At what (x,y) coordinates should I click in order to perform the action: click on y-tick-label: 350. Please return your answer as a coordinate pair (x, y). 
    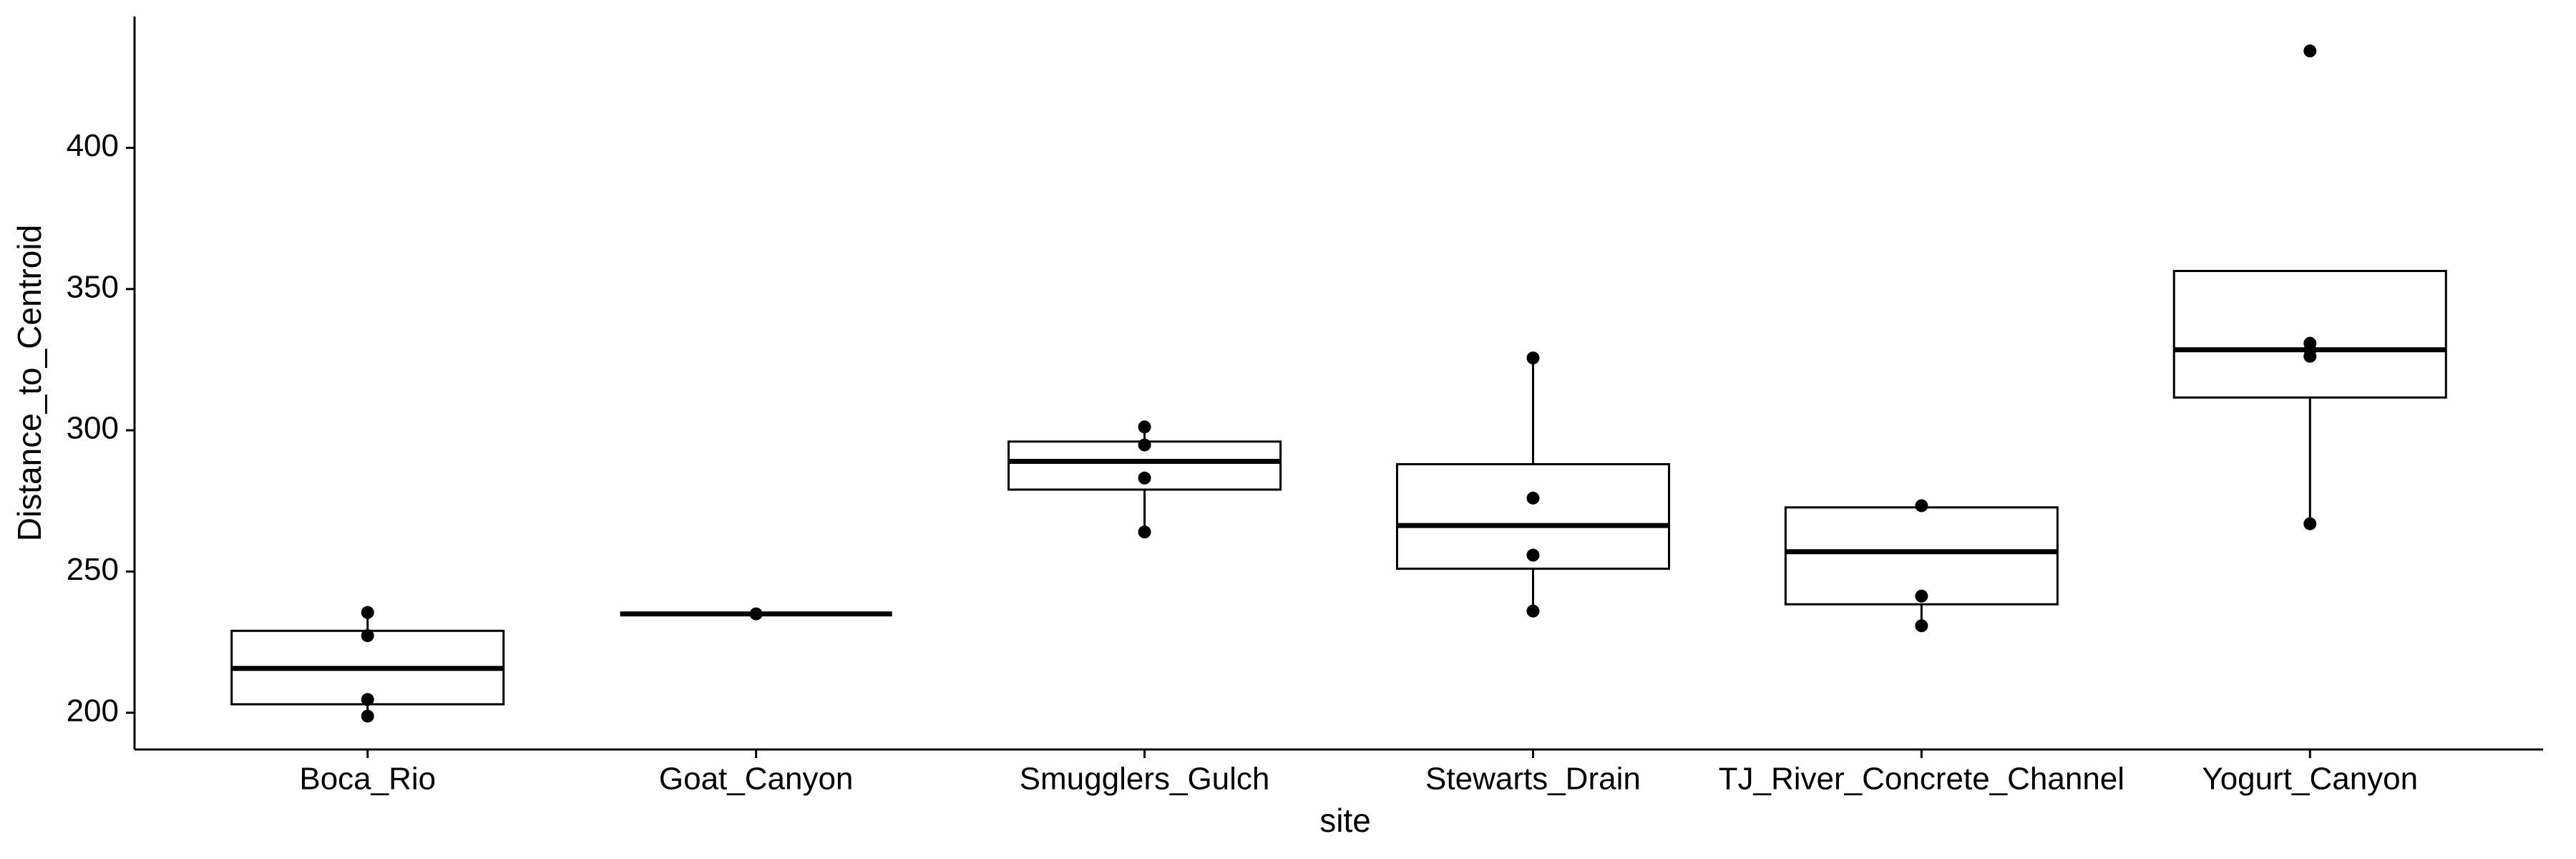
    Looking at the image, I should click on (93, 286).